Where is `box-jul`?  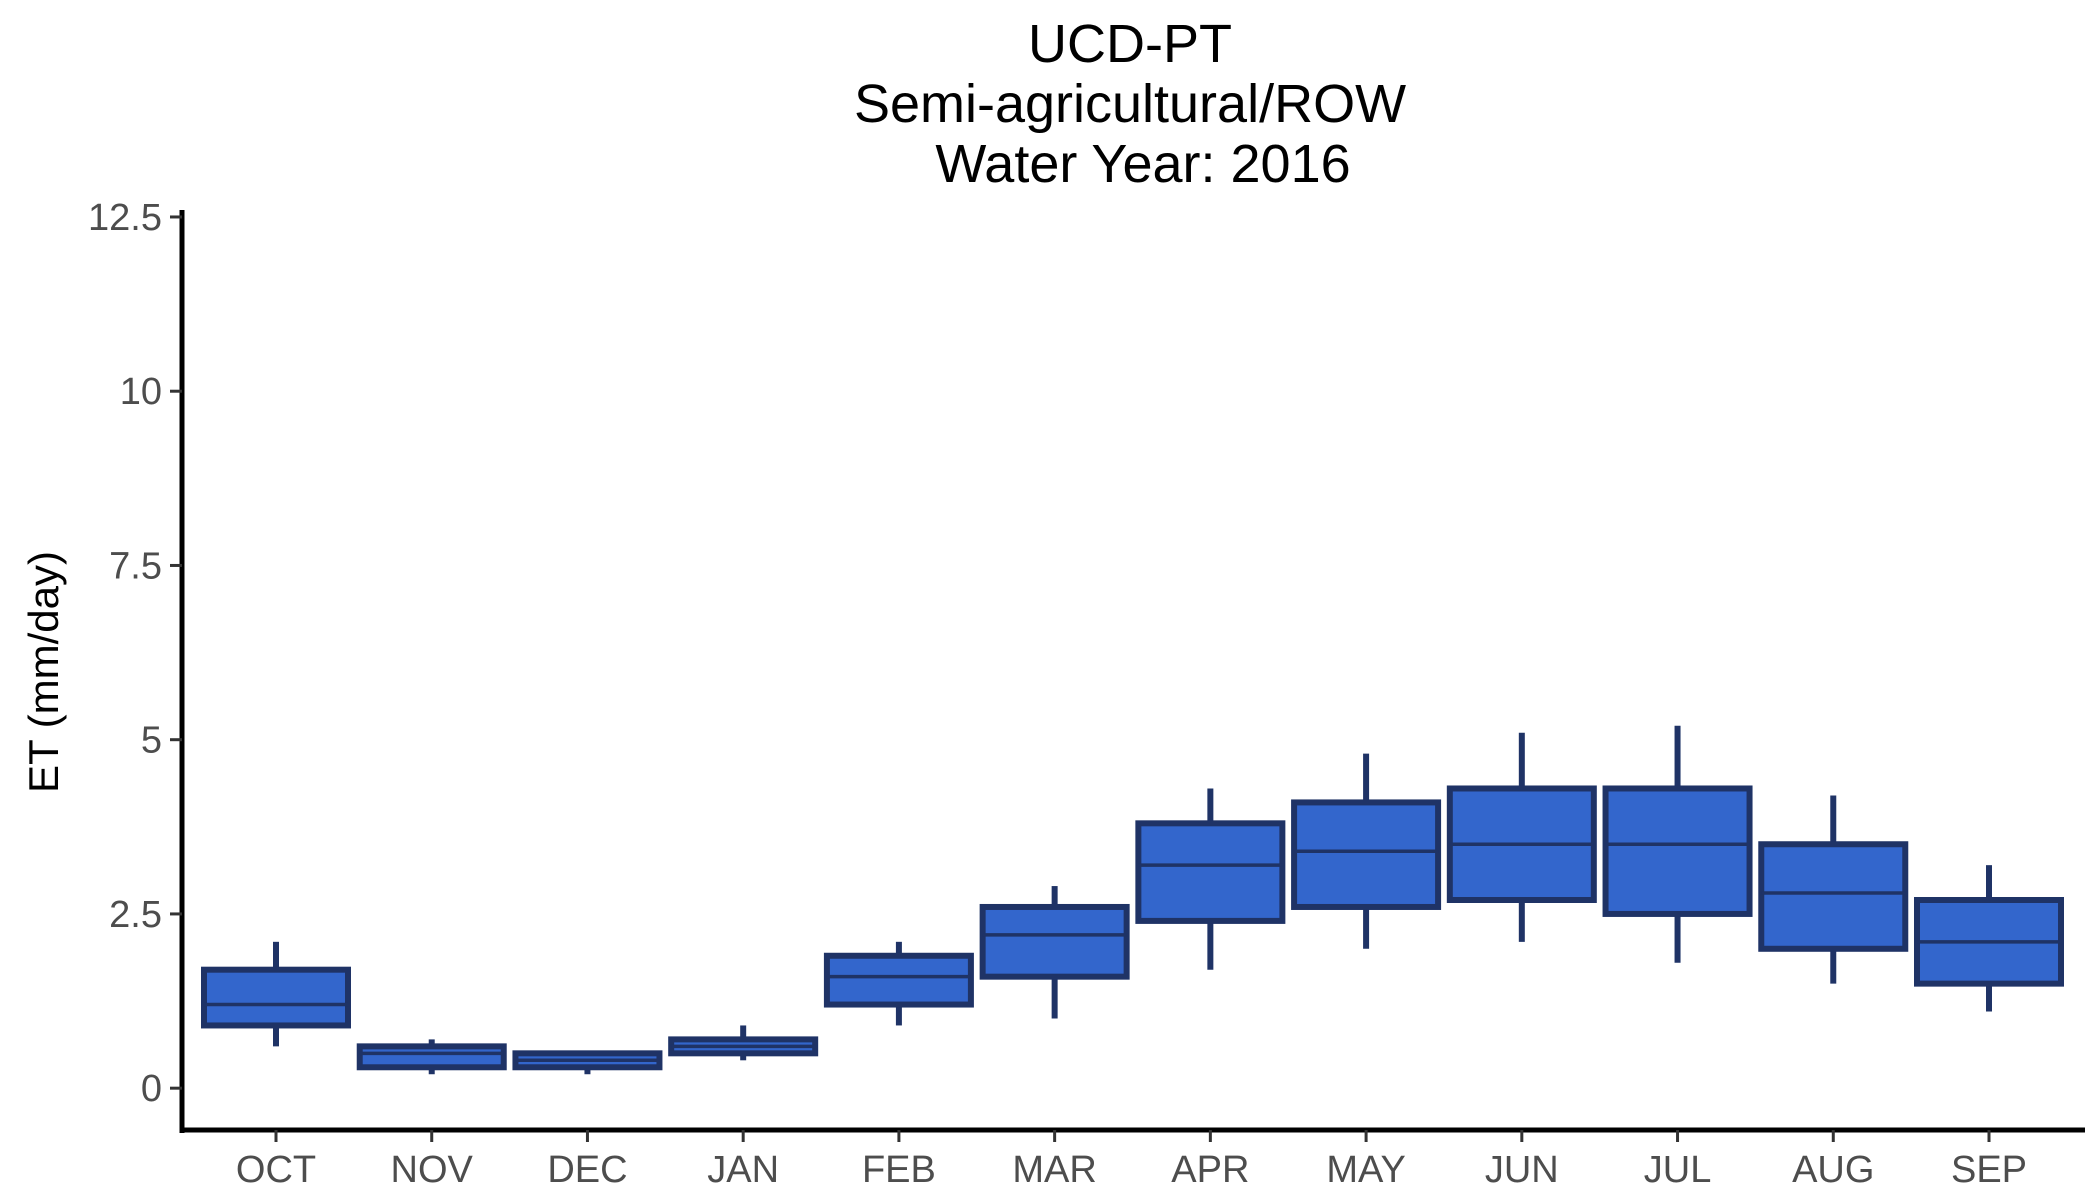 box-jul is located at coordinates (1677, 844).